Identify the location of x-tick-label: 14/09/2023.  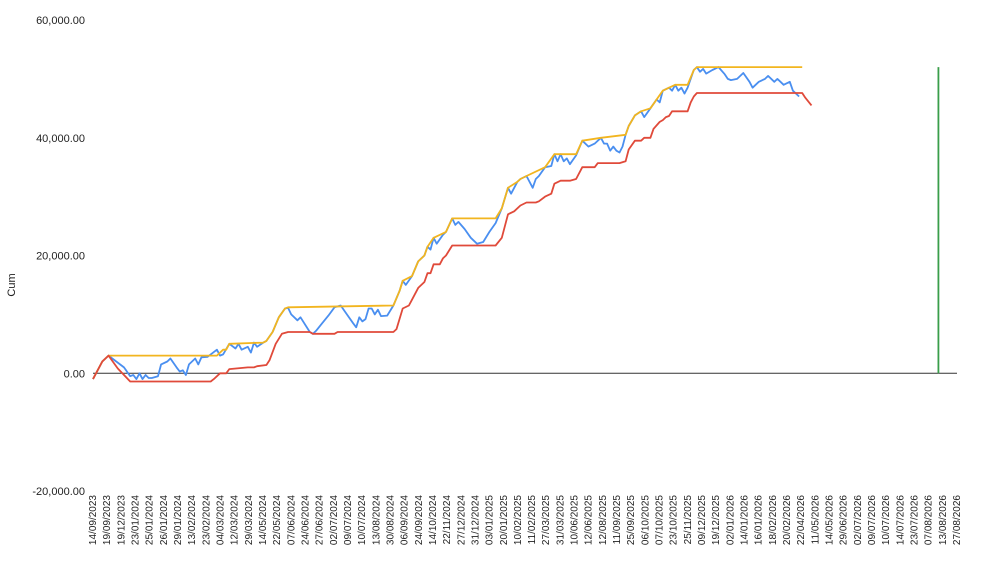
(93, 520).